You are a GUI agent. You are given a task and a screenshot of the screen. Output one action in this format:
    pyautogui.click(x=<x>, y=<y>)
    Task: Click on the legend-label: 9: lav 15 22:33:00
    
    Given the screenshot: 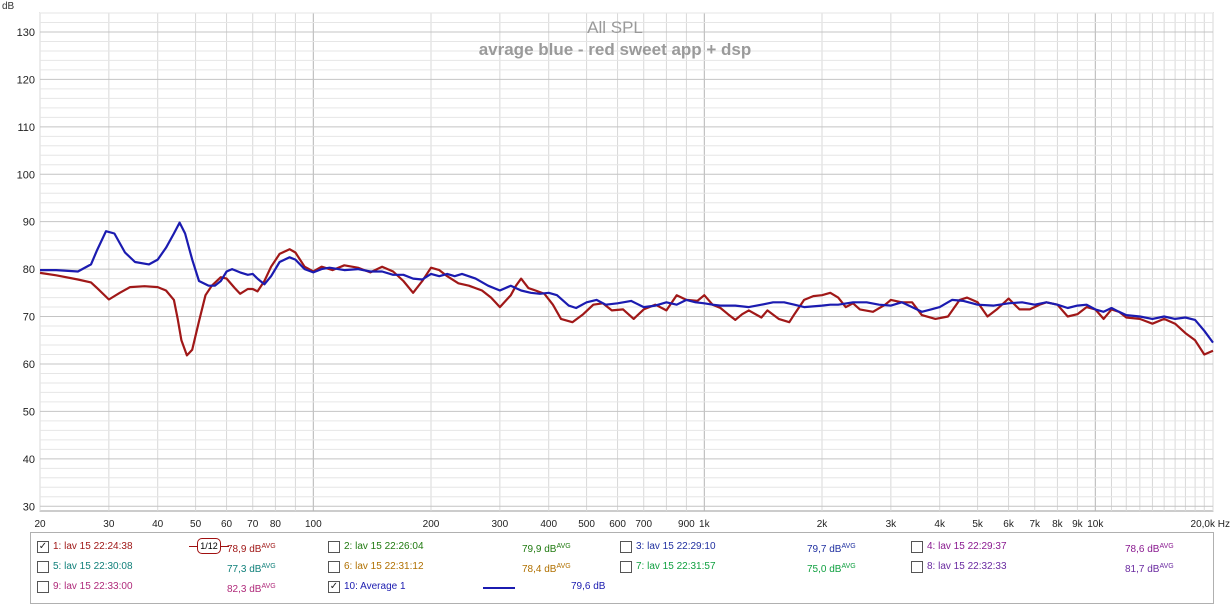 What is the action you would take?
    pyautogui.click(x=93, y=586)
    